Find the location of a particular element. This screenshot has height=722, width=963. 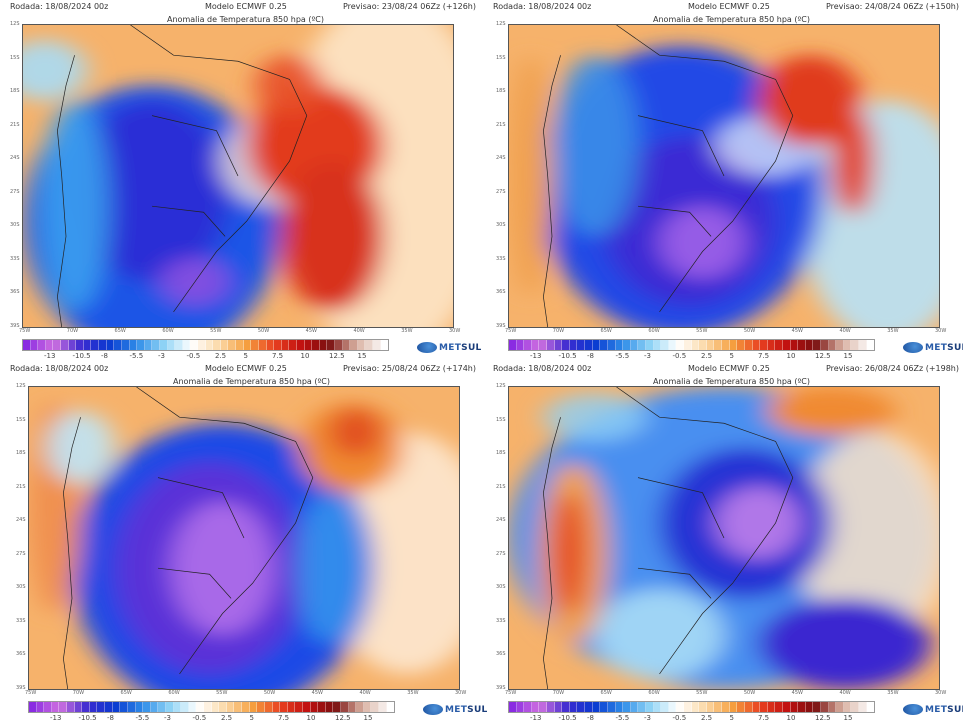

logo-text: SUL is located at coordinates (955, 347).